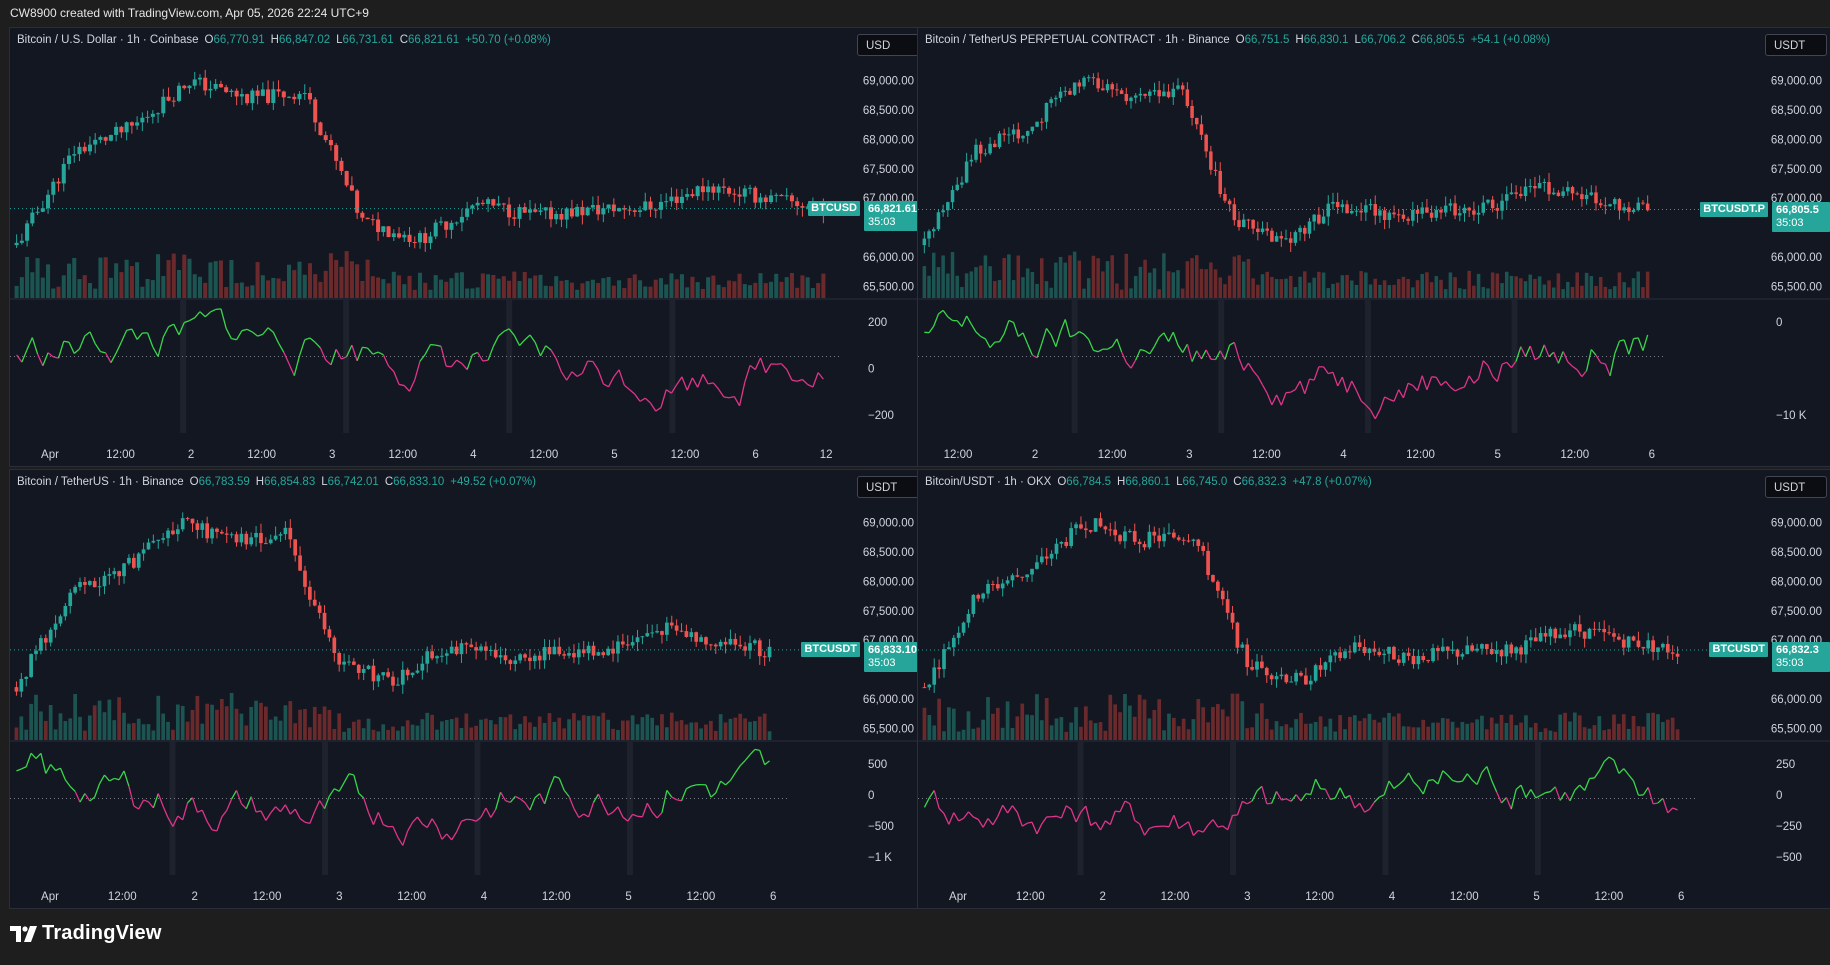  What do you see at coordinates (50, 897) in the screenshot?
I see `time-tick-label: Apr` at bounding box center [50, 897].